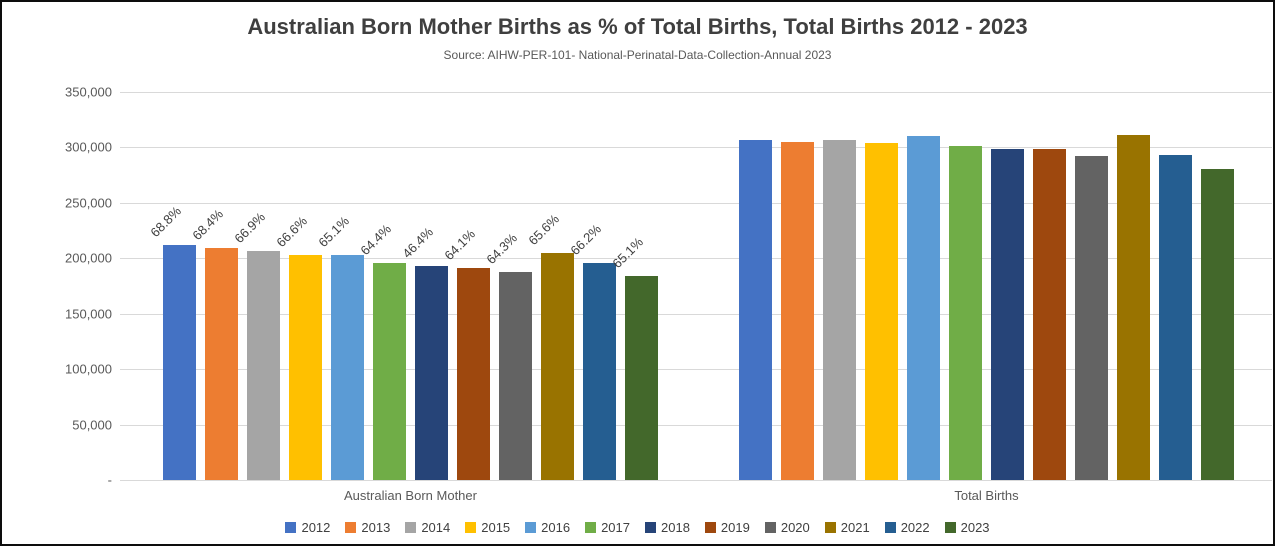 This screenshot has height=554, width=1280. What do you see at coordinates (88, 314) in the screenshot?
I see `y-tick-label: 150,000` at bounding box center [88, 314].